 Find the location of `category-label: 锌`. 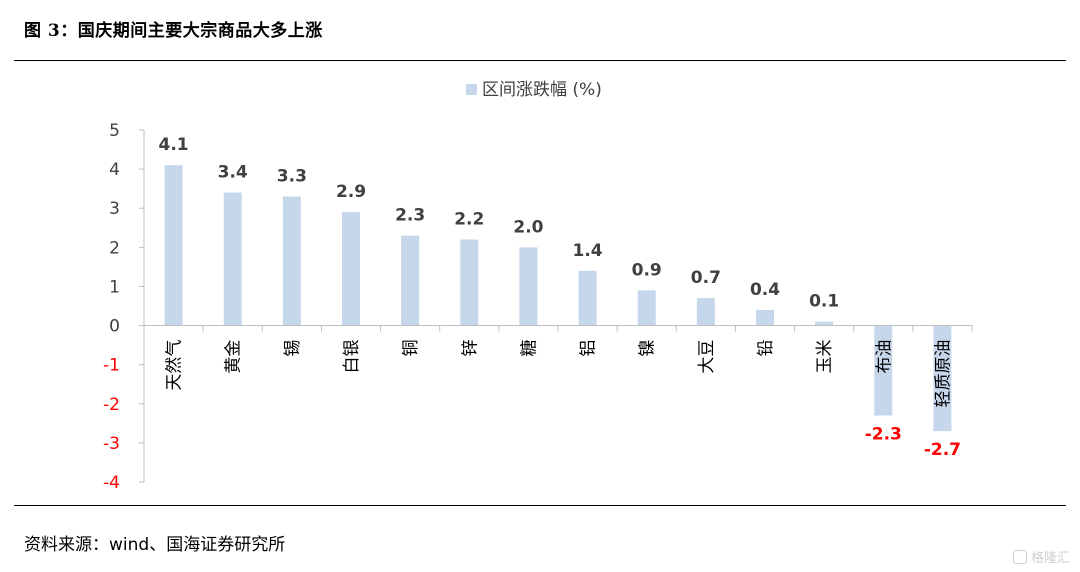

category-label: 锌 is located at coordinates (470, 348).